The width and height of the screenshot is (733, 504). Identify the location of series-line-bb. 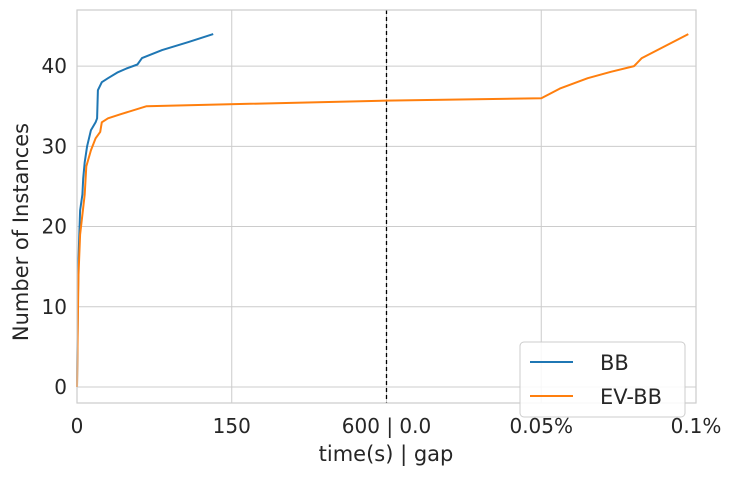
(145, 210).